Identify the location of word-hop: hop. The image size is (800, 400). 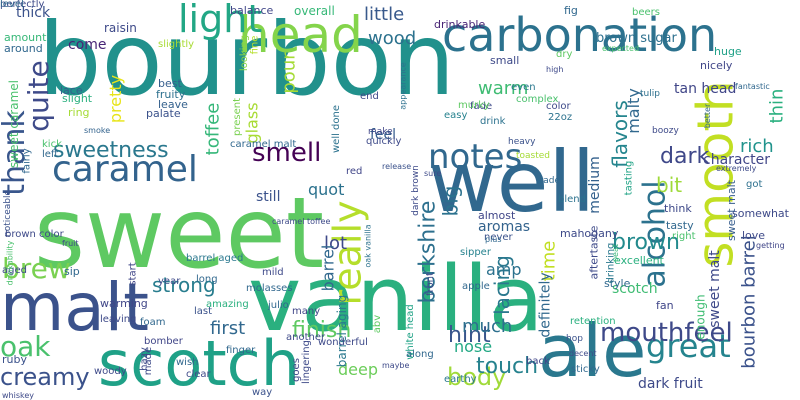
(574, 339).